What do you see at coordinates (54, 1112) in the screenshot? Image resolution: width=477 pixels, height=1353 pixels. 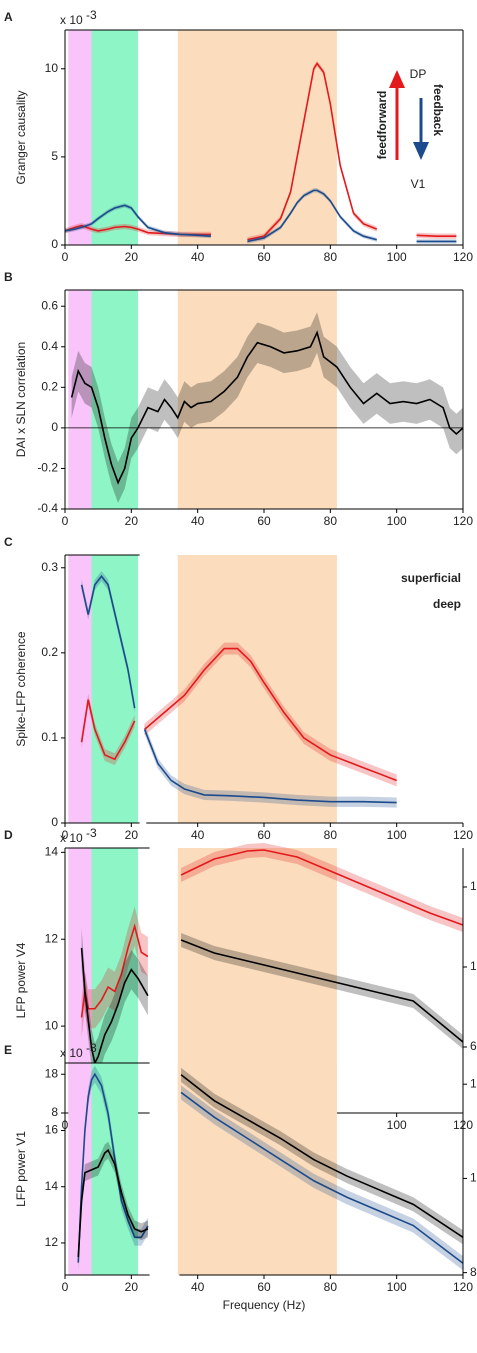 I see `y-tick-label: 8` at bounding box center [54, 1112].